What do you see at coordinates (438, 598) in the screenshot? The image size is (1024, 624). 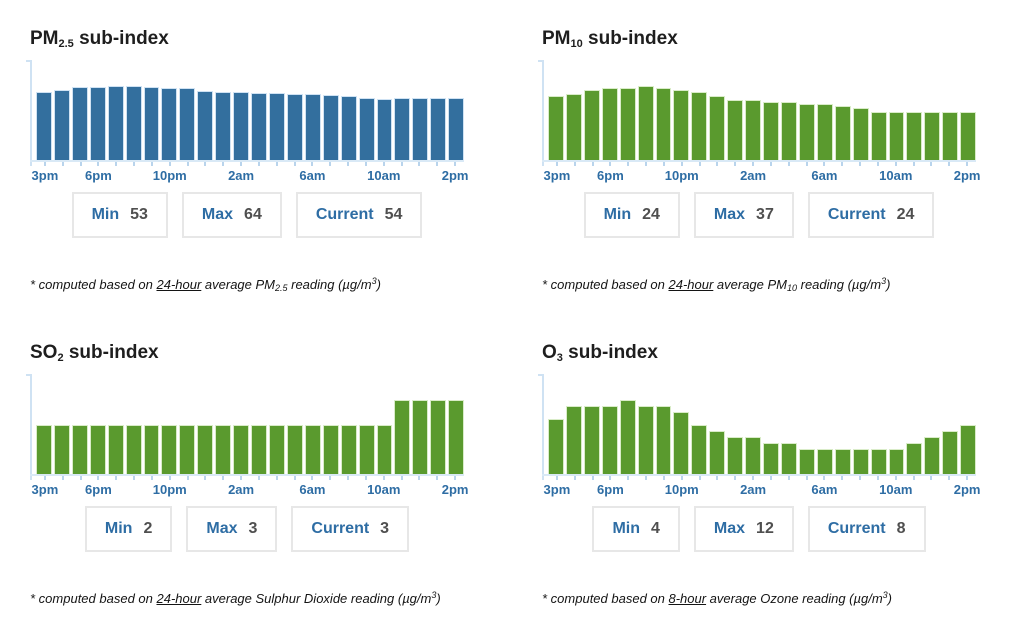 I see `footnote-text: )` at bounding box center [438, 598].